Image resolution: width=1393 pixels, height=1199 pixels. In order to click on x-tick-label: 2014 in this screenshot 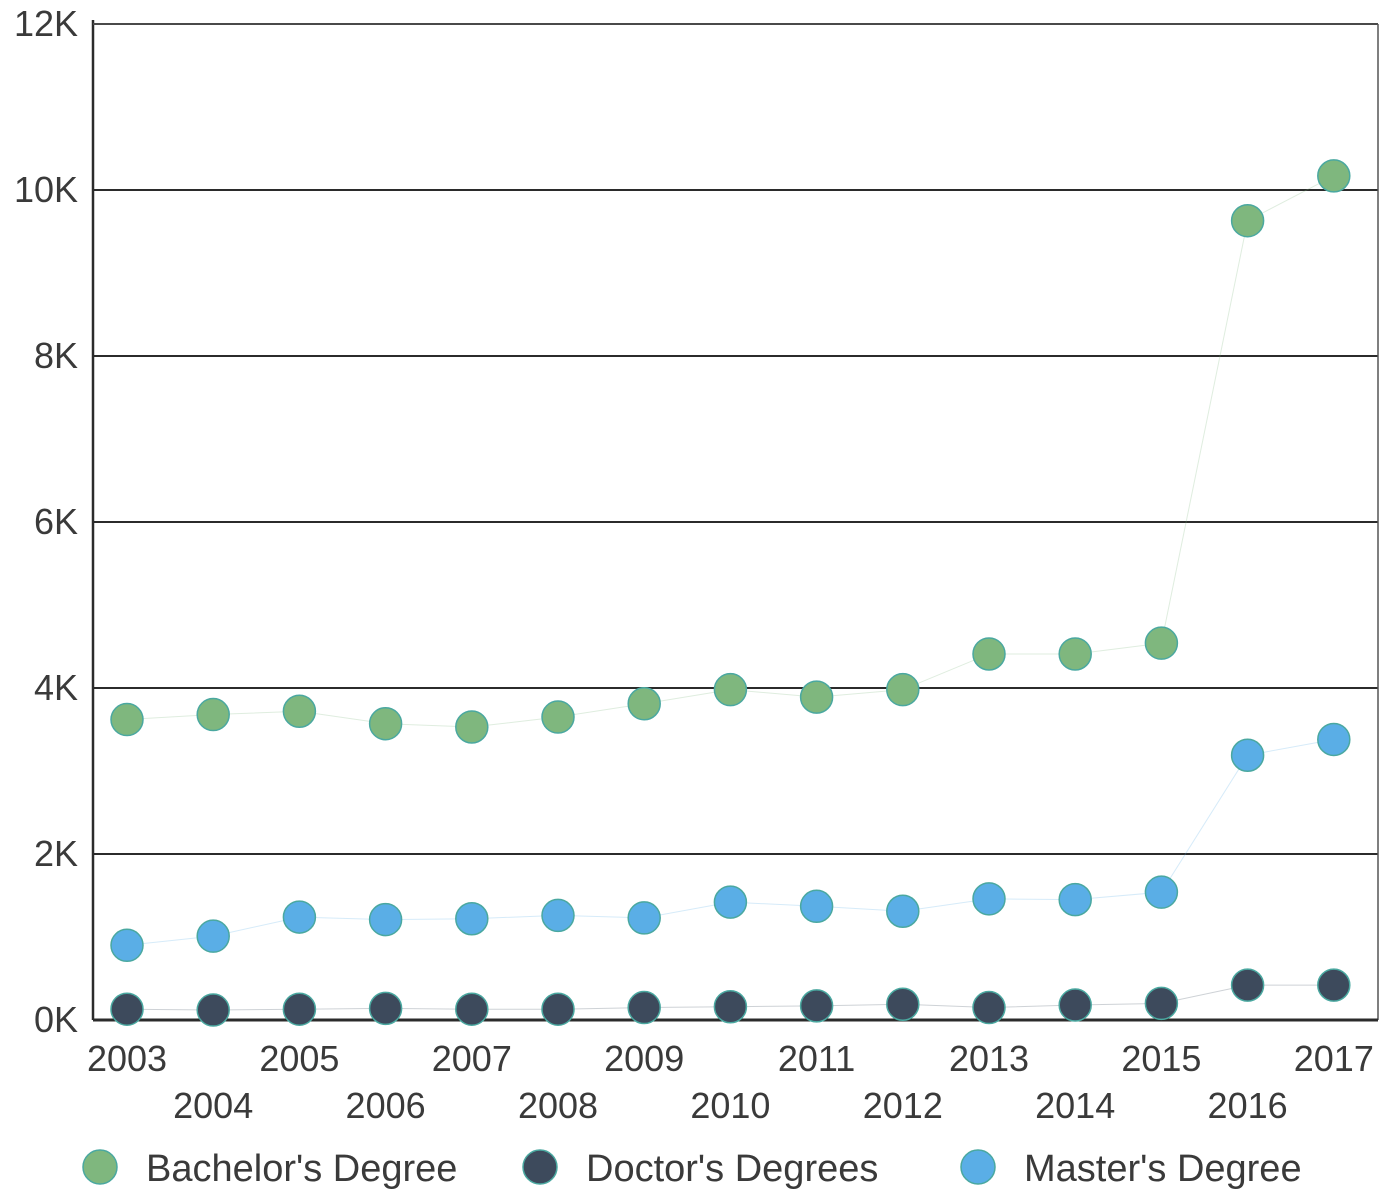, I will do `click(1075, 1105)`.